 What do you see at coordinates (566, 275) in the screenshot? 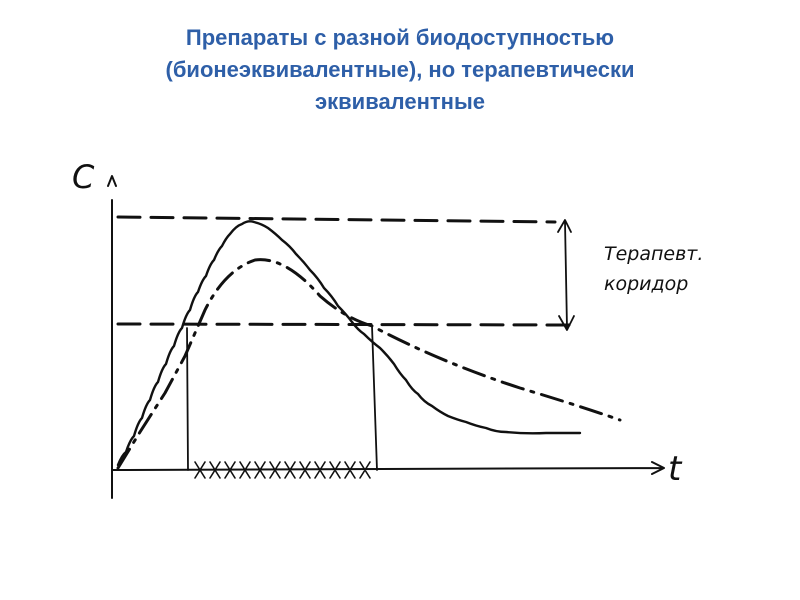
I see `corridor-arrow` at bounding box center [566, 275].